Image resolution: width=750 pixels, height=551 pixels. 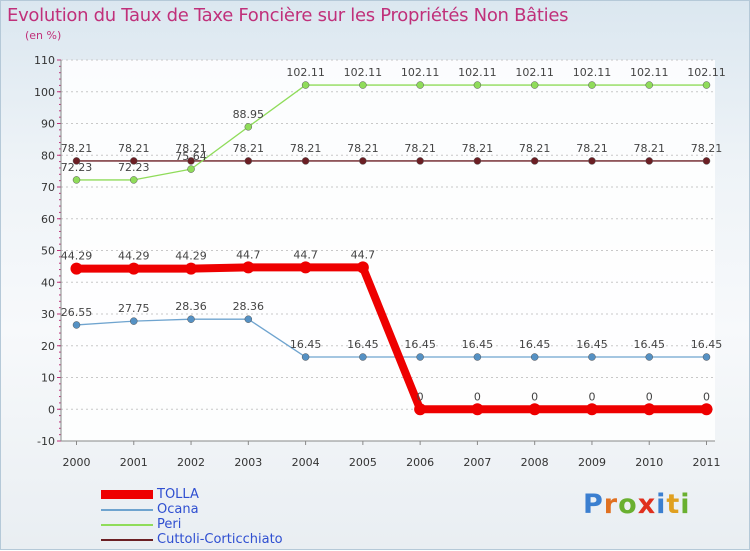 I want to click on y-tick-label: 70, so click(x=48, y=187).